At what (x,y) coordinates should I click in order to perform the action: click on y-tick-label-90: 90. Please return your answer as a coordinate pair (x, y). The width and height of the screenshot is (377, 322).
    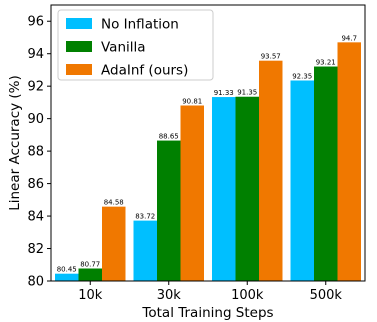
    Looking at the image, I should click on (35, 119).